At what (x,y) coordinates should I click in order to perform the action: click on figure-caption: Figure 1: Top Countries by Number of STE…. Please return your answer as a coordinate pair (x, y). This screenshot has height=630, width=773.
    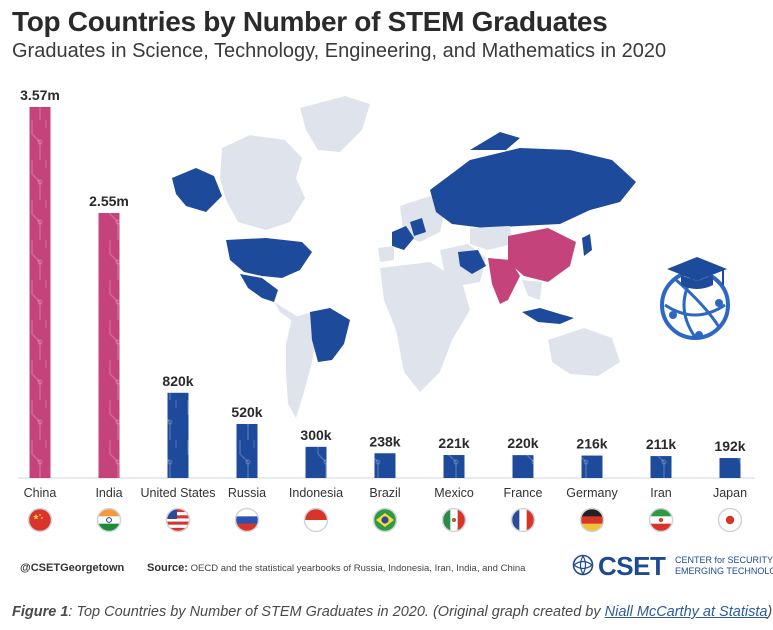
    Looking at the image, I should click on (392, 612).